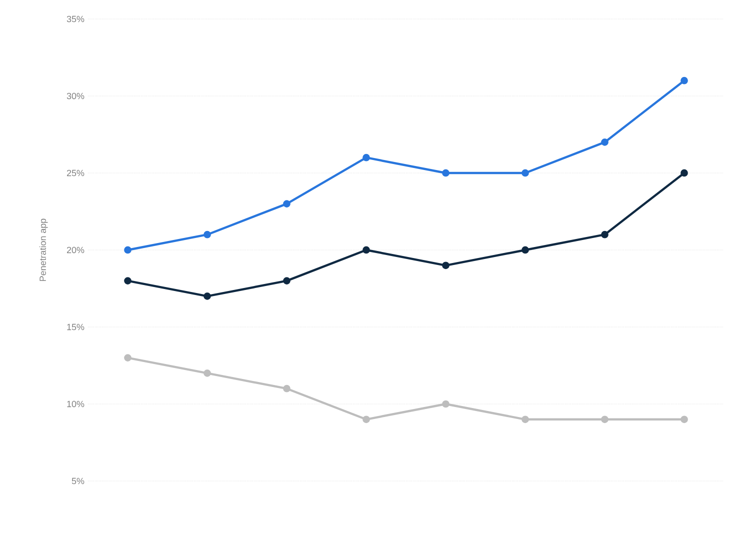  I want to click on y-tick-label: 20%, so click(75, 250).